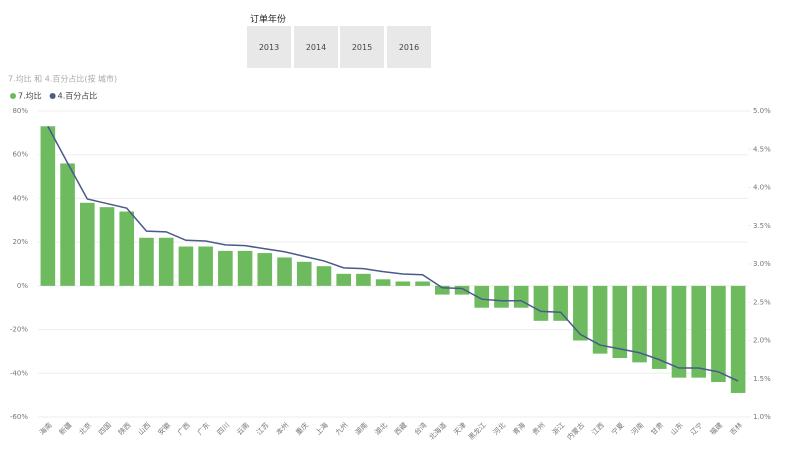 Image resolution: width=800 pixels, height=452 pixels. What do you see at coordinates (268, 20) in the screenshot?
I see `slicer-title: 订单年份` at bounding box center [268, 20].